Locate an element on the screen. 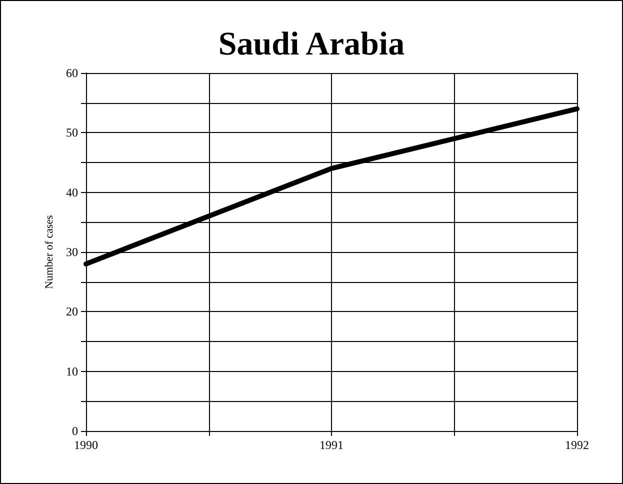 Image resolution: width=623 pixels, height=484 pixels. chart-title: Saudi Arabia is located at coordinates (311, 44).